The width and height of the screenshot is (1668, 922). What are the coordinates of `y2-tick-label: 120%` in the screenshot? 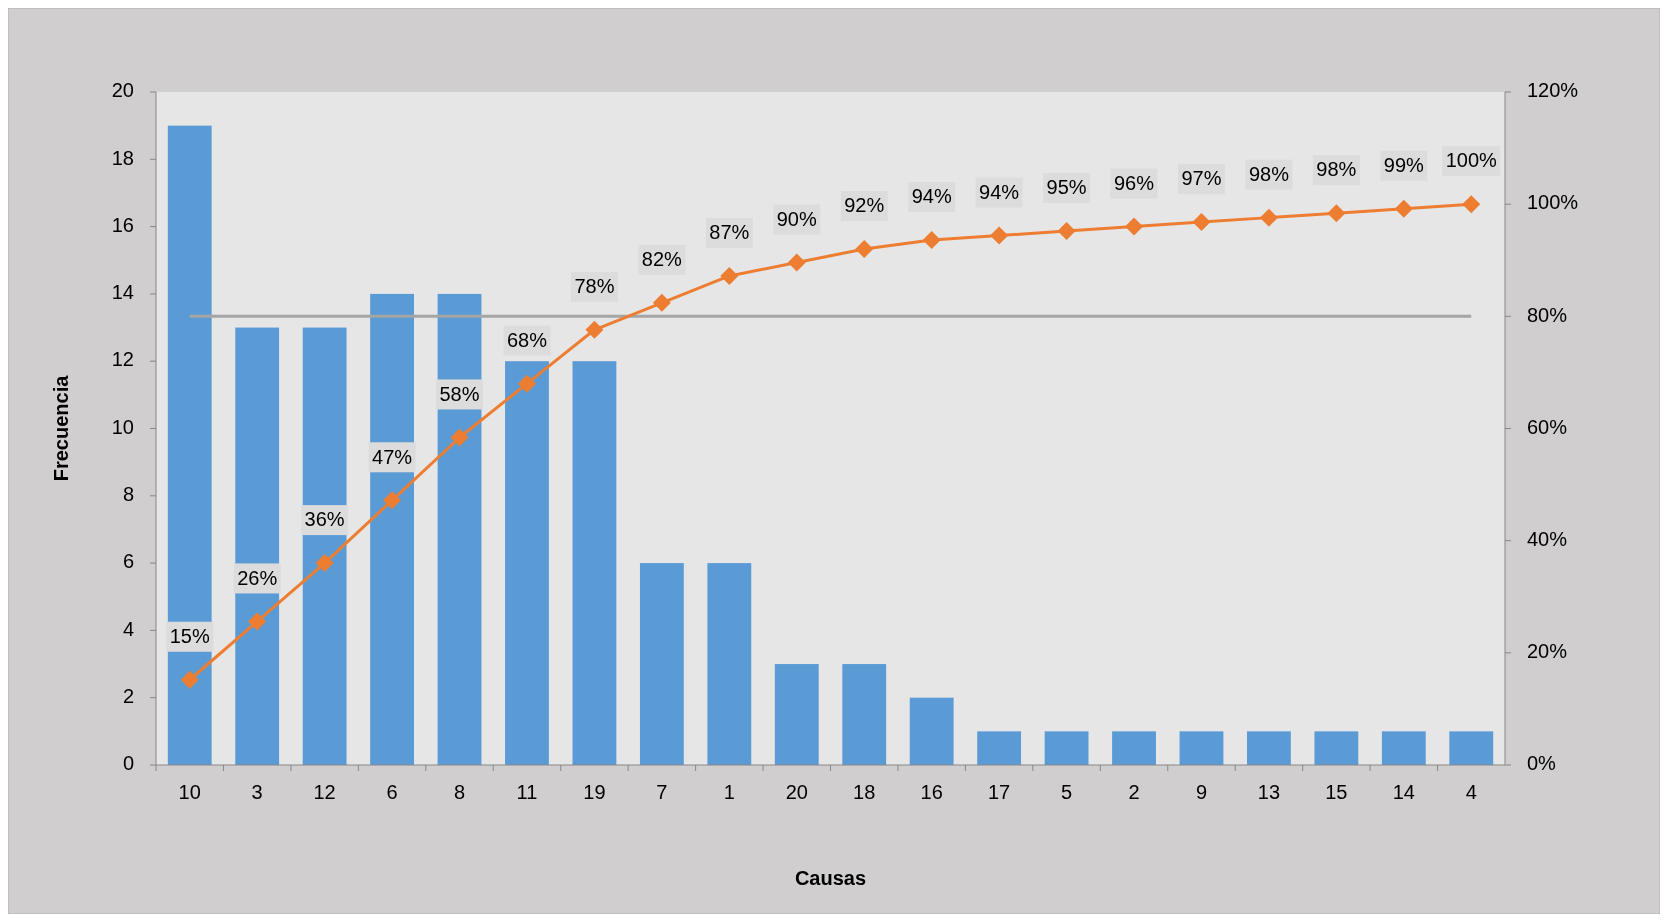 It's located at (1553, 90).